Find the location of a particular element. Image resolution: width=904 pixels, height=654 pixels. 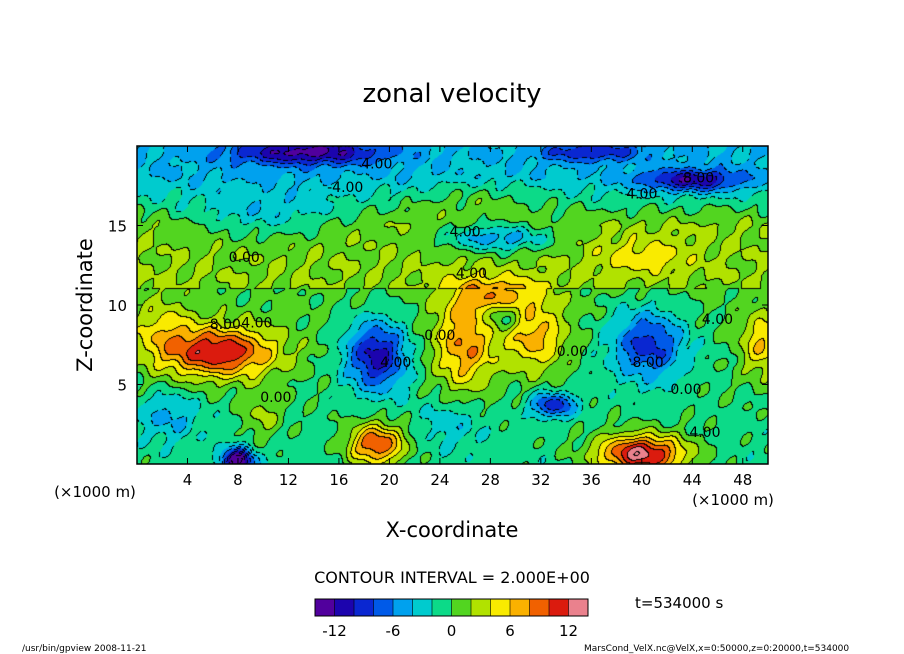

x-tick-label: 20 is located at coordinates (389, 480).